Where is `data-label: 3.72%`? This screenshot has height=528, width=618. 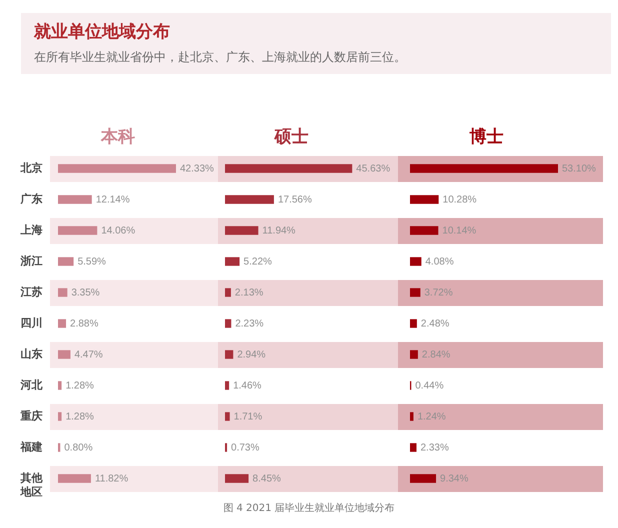 data-label: 3.72% is located at coordinates (438, 293).